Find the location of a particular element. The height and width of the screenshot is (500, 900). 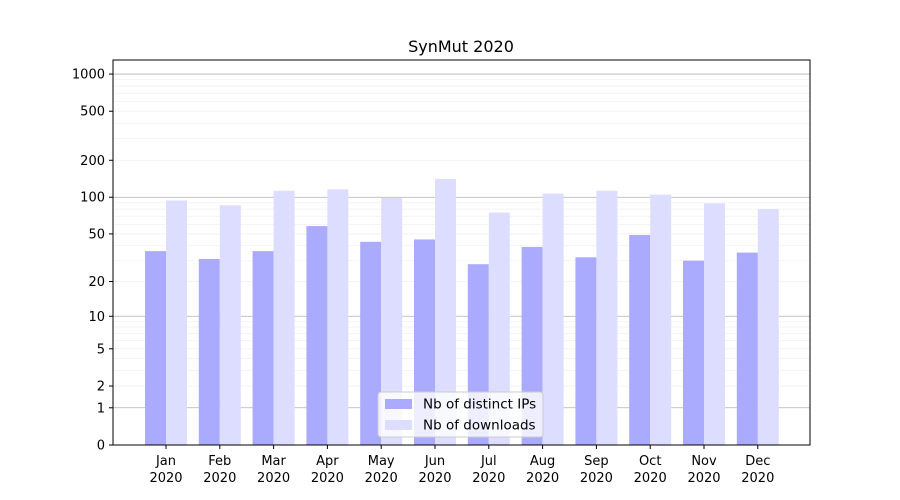

x-tick-label: Sep is located at coordinates (596, 461).